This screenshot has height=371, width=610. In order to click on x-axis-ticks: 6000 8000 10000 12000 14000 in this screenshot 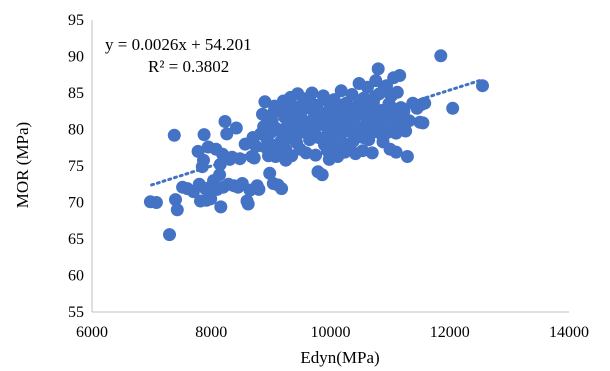, I will do `click(332, 332)`.